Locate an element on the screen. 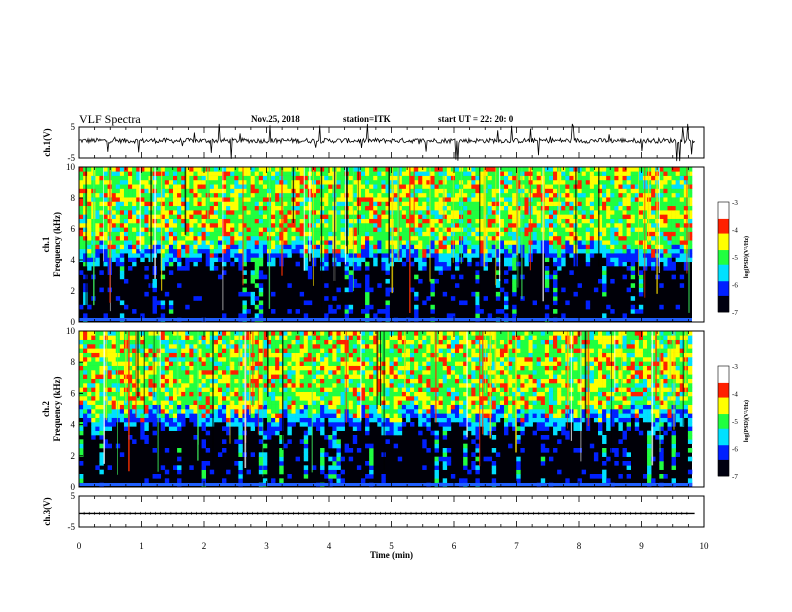 The width and height of the screenshot is (792, 612). y-tick-label: 8 is located at coordinates (73, 198).